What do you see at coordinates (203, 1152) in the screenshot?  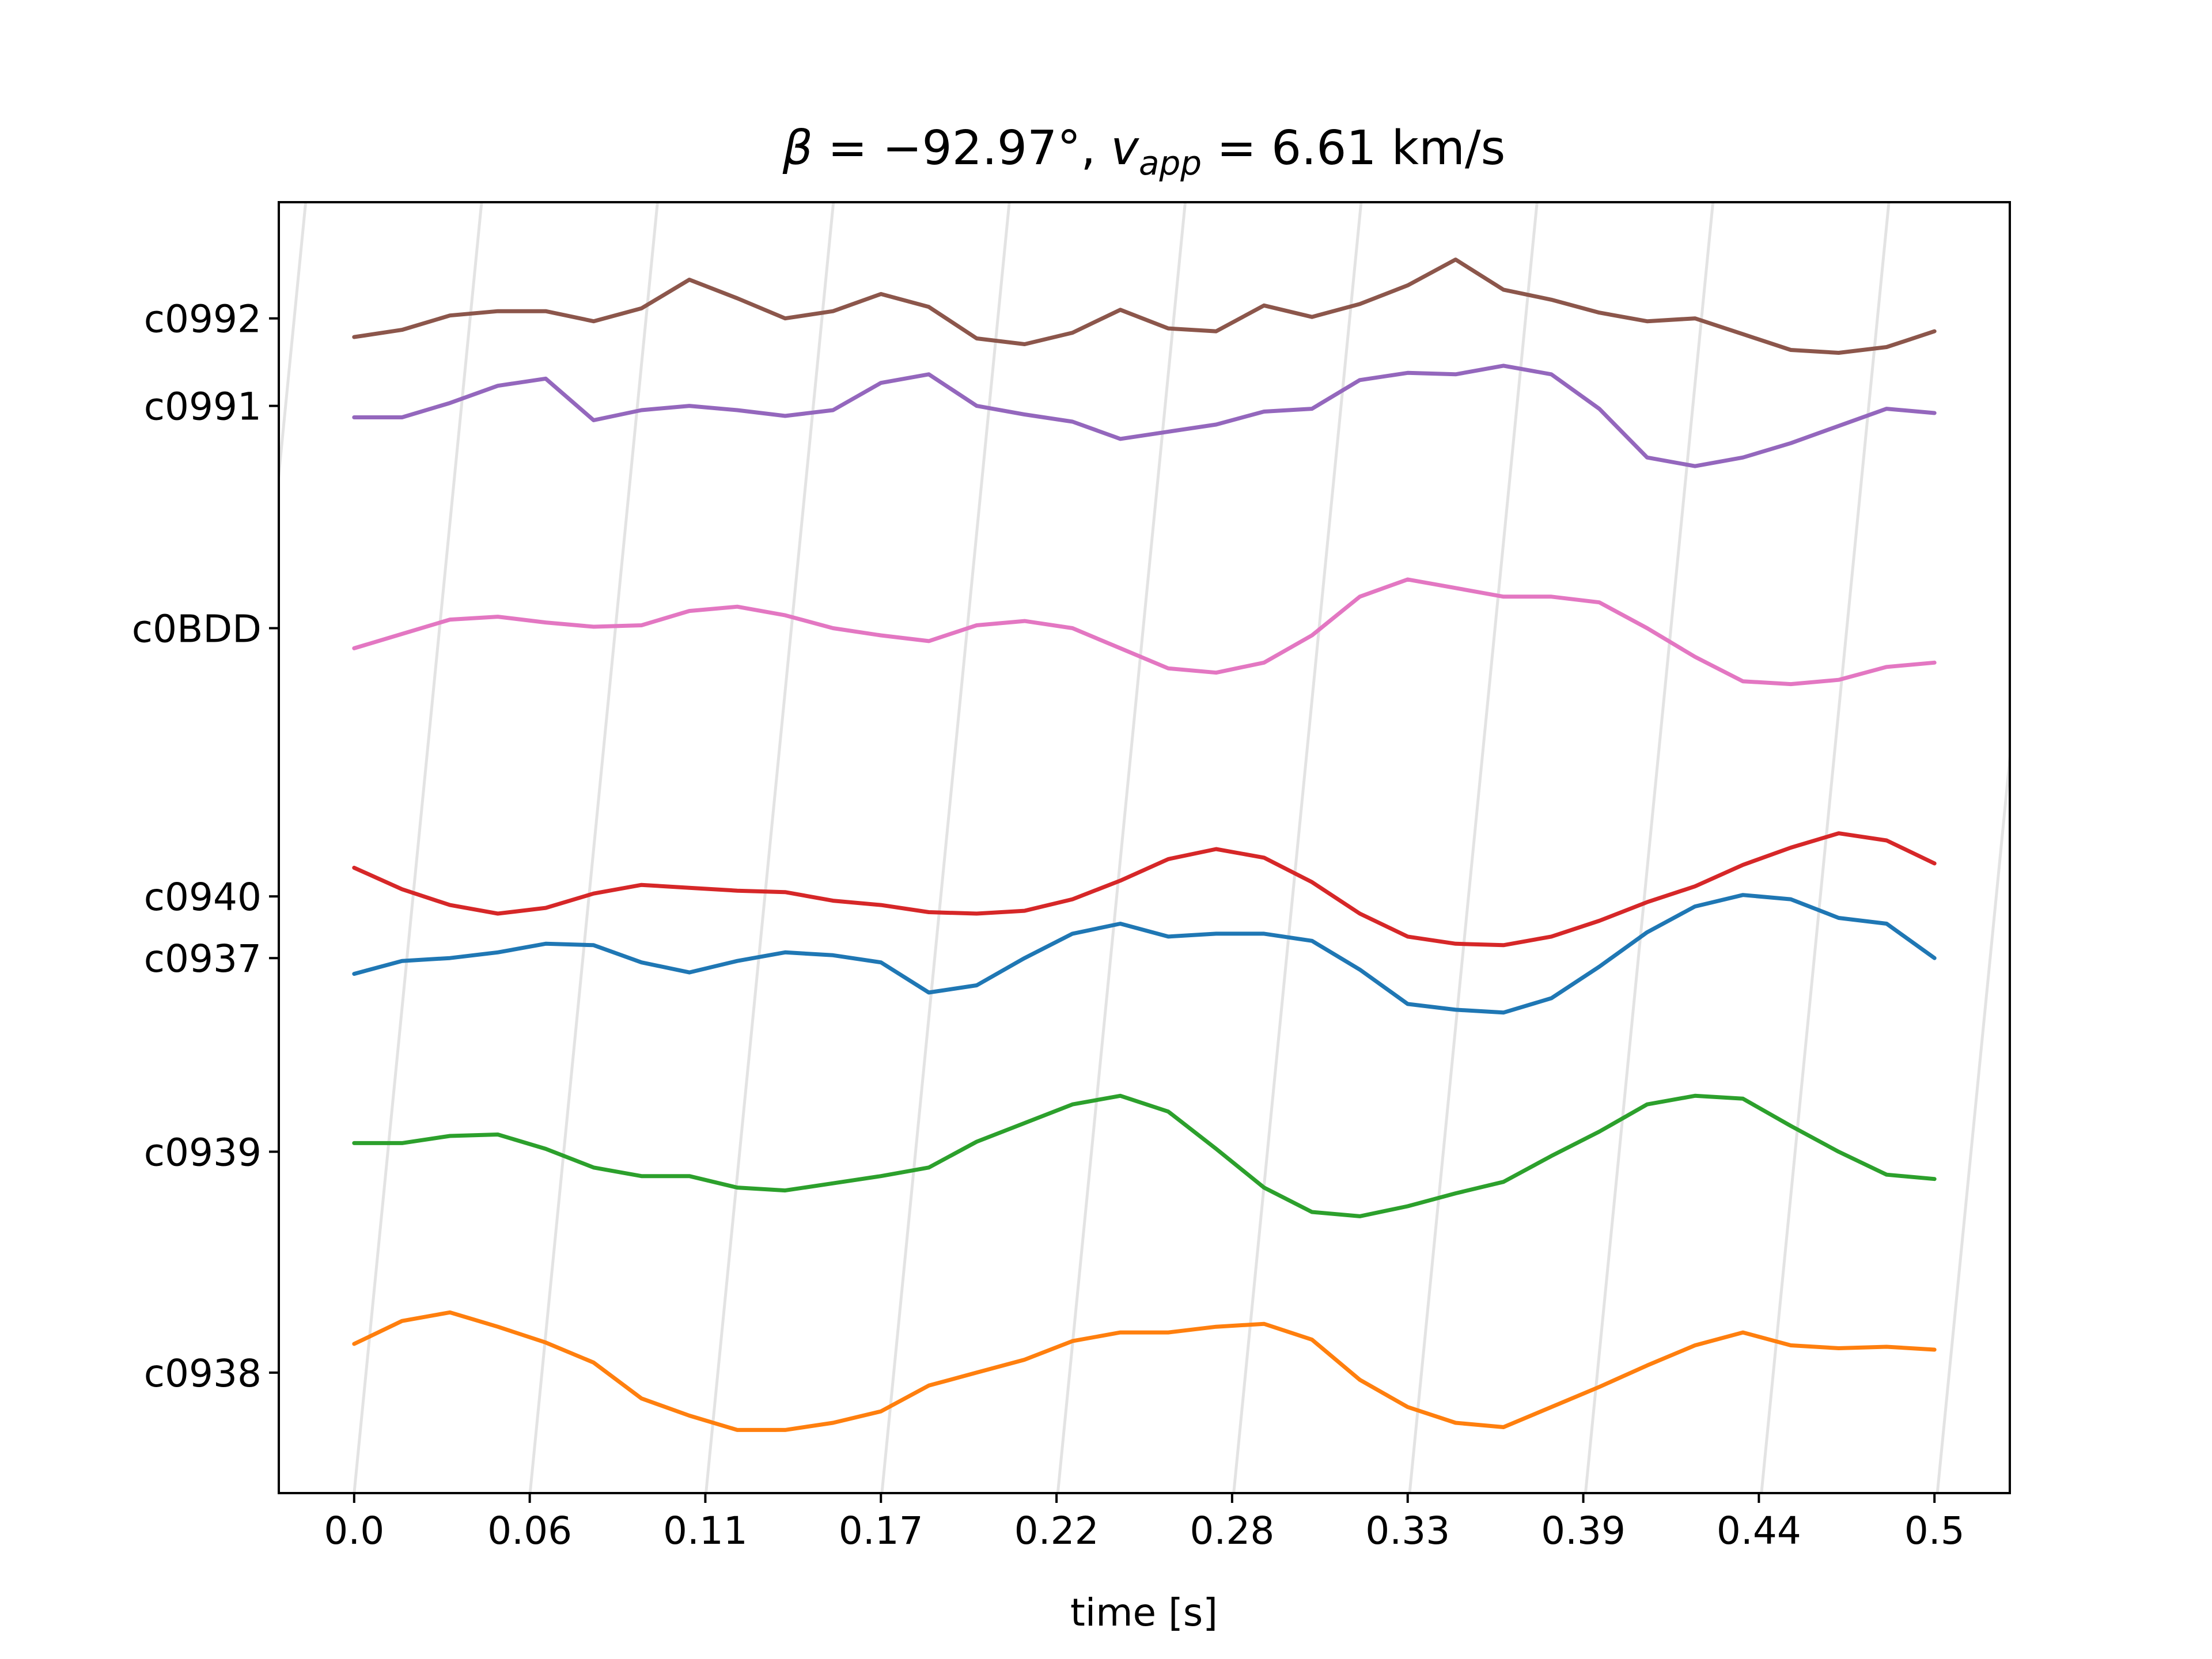 I see `y-tick-label: c0939` at bounding box center [203, 1152].